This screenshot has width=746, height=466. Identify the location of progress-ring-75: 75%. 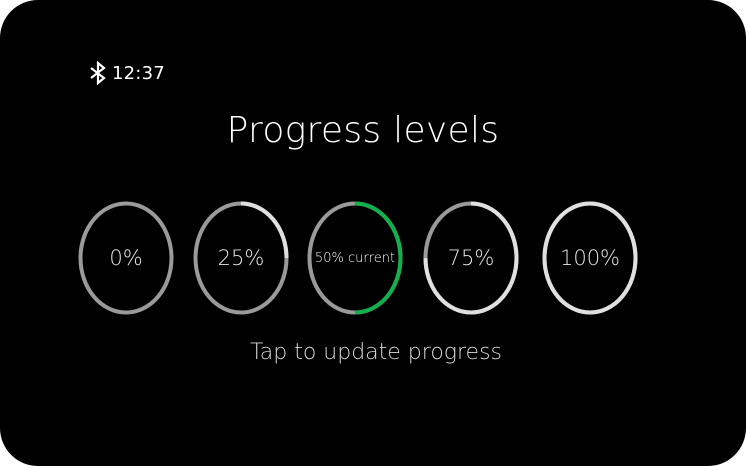
(471, 258).